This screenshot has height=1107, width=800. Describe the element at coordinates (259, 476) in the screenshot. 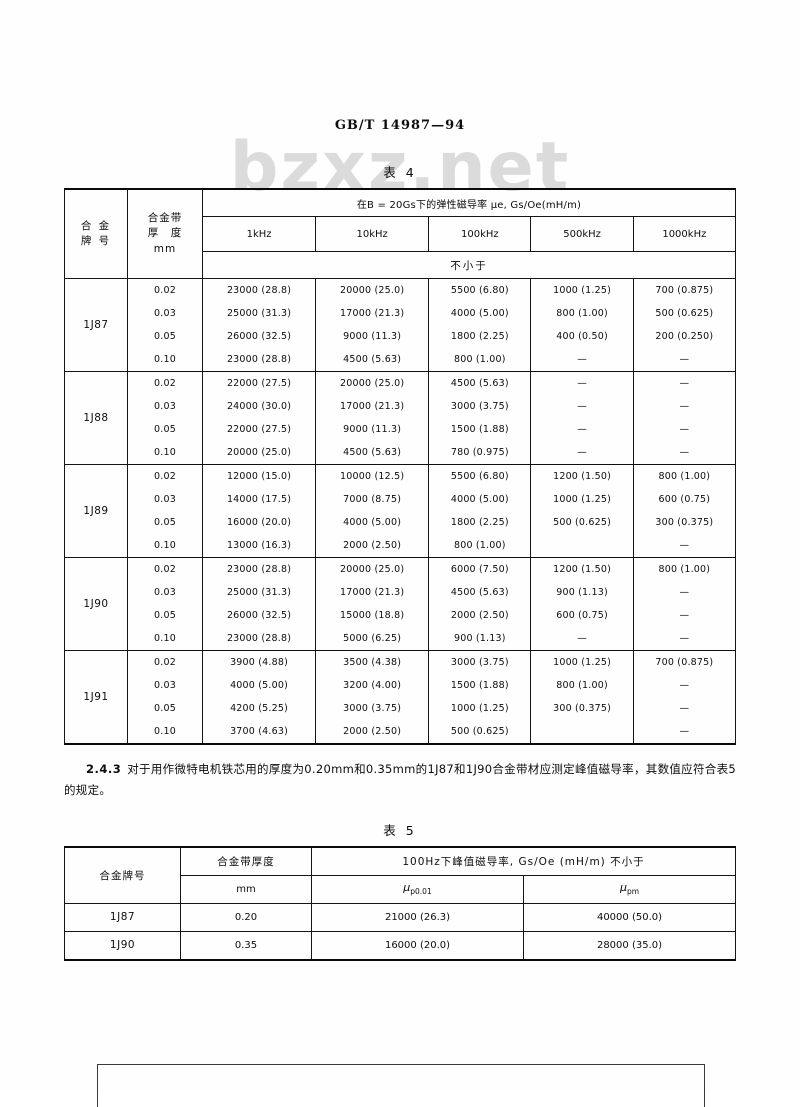

I see `table4-value: 12000 (15.0)` at that location.